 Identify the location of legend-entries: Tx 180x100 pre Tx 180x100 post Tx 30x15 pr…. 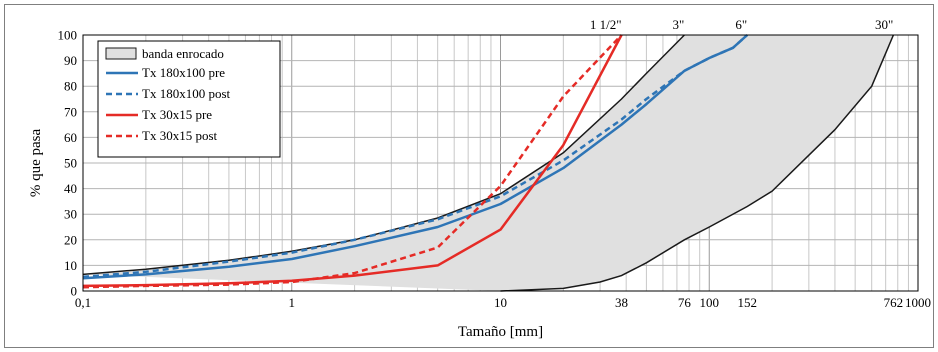
(168, 104).